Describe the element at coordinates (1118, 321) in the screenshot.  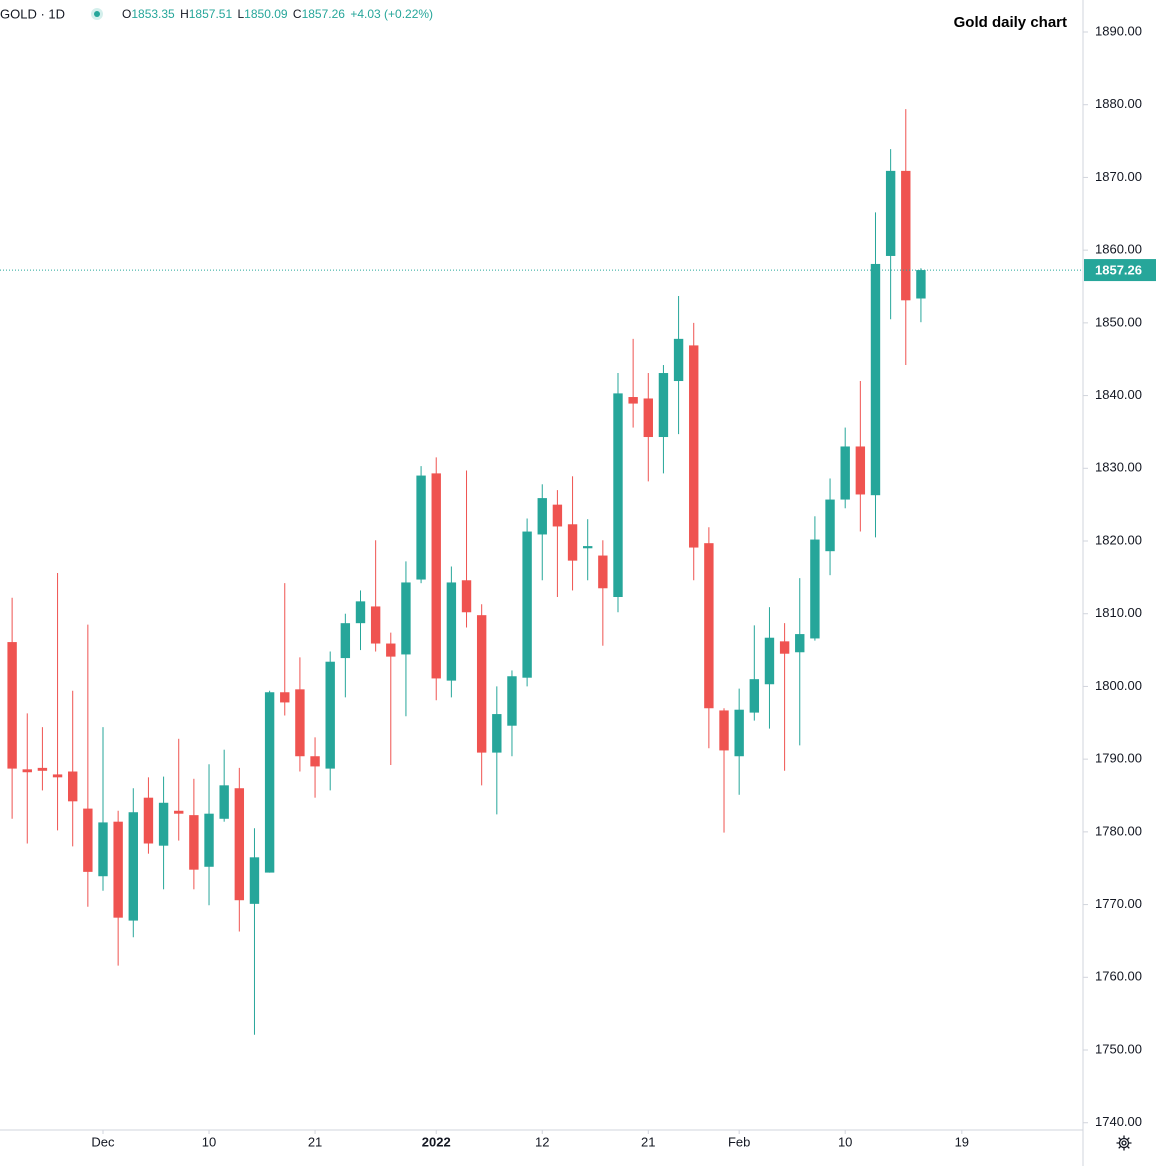
I see `y-tick-label: 1850.00` at that location.